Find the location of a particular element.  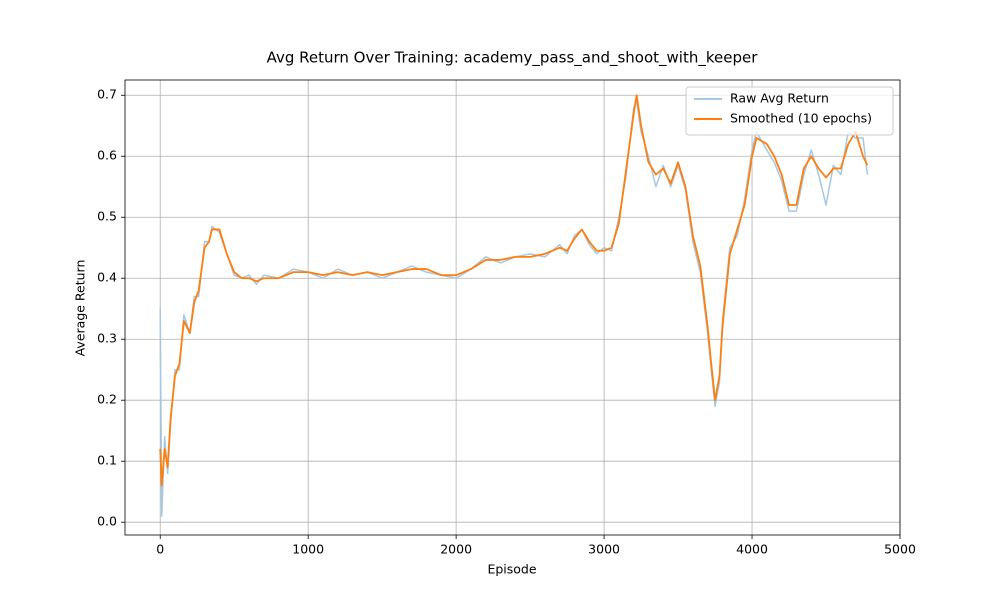

y-tick-label: 0.7 is located at coordinates (107, 94).